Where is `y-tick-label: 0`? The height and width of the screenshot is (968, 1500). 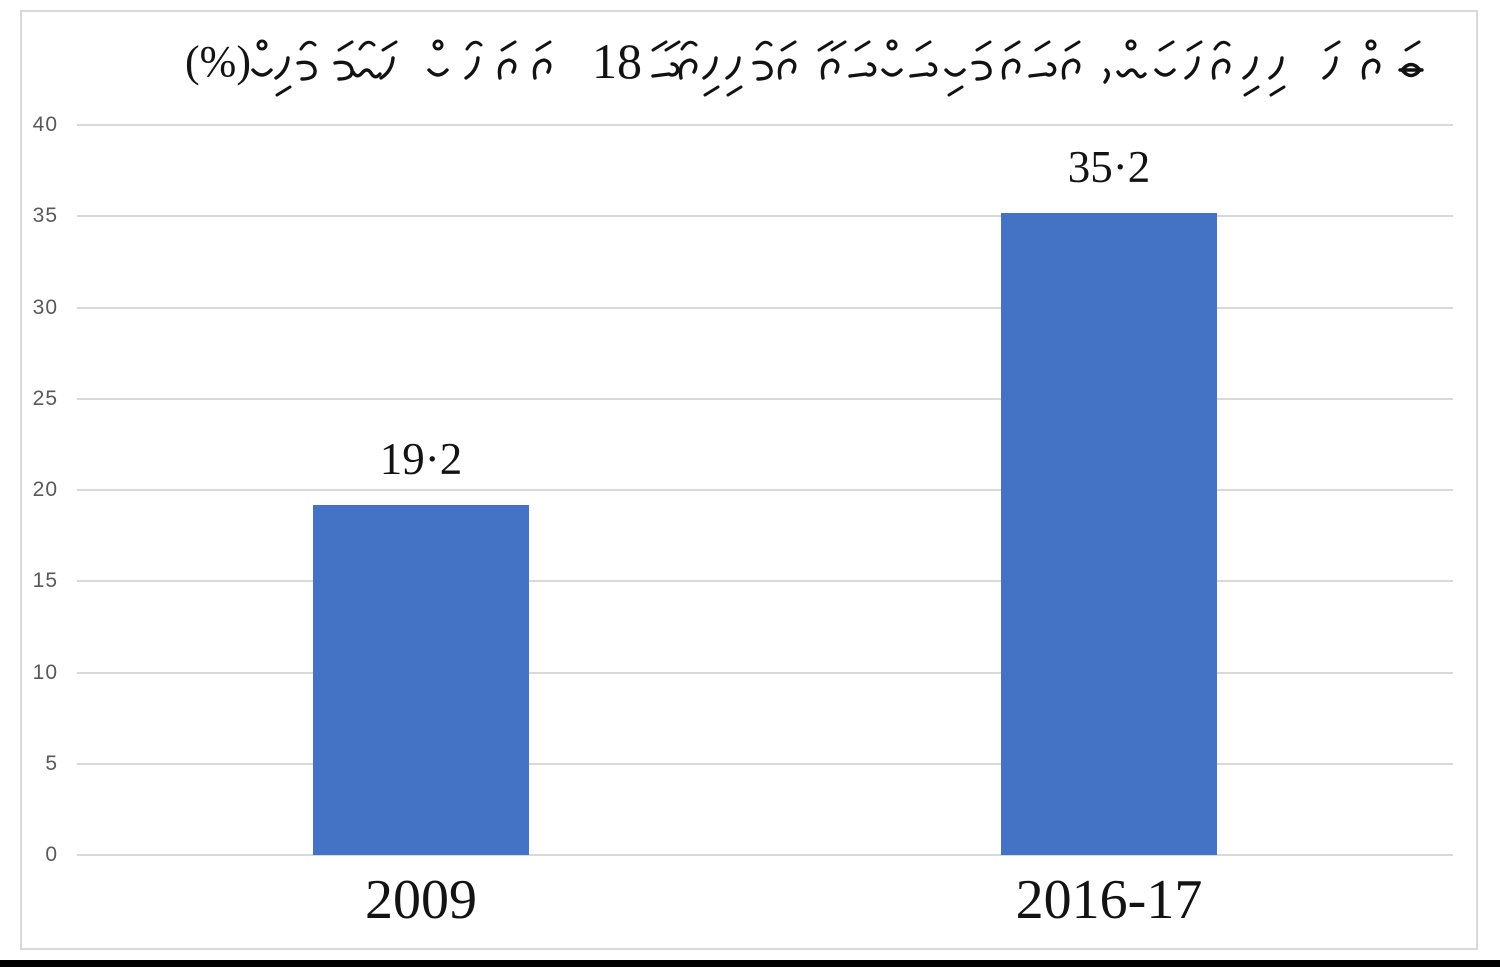 y-tick-label: 0 is located at coordinates (51, 854).